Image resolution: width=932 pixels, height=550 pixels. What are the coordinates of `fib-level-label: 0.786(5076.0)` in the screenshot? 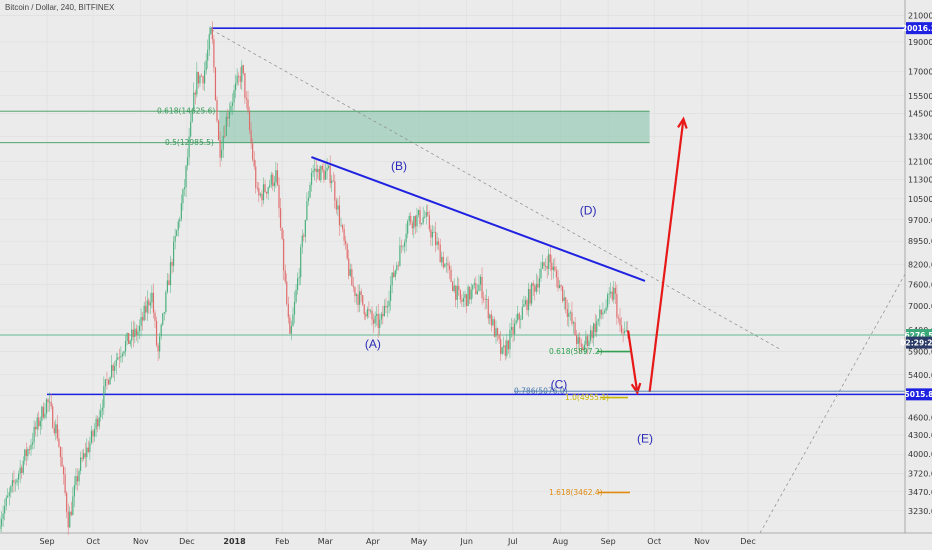 It's located at (541, 391).